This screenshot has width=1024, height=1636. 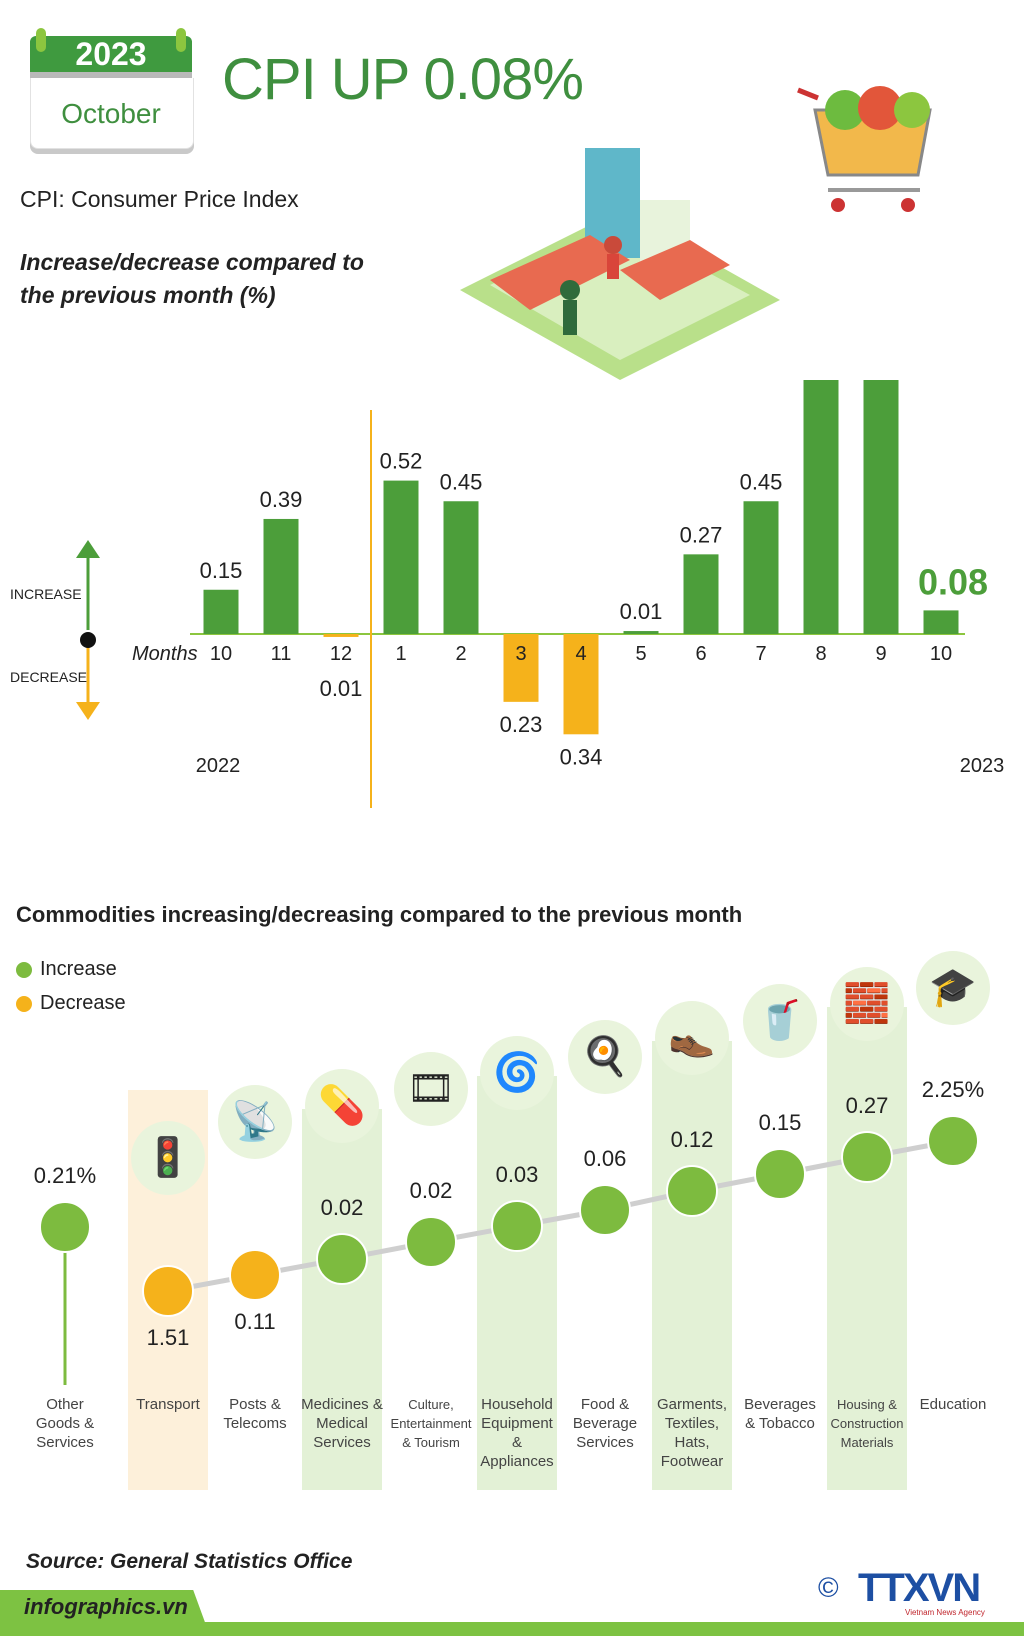 What do you see at coordinates (281, 654) in the screenshot?
I see `month-tick: 11` at bounding box center [281, 654].